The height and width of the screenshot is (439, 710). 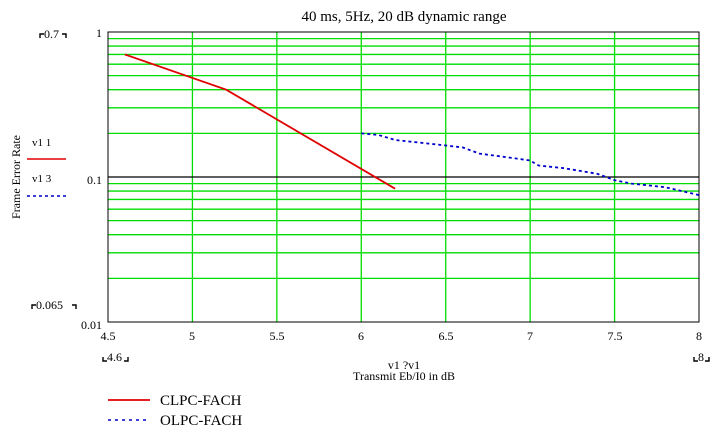 What do you see at coordinates (108, 336) in the screenshot?
I see `x-tick-label: 4.5` at bounding box center [108, 336].